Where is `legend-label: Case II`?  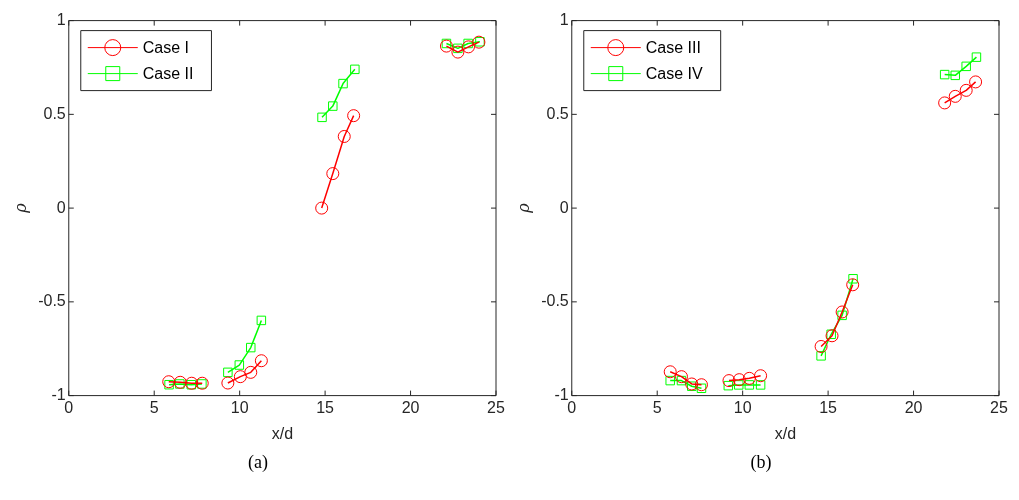
legend-label: Case II is located at coordinates (168, 74).